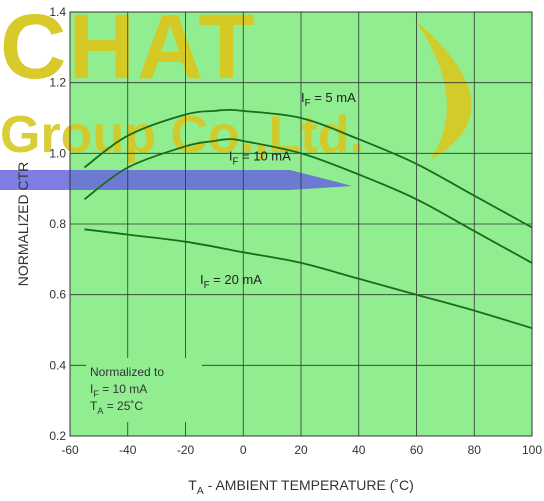 This screenshot has width=544, height=501. I want to click on note-line-1: Normalized to, so click(127, 372).